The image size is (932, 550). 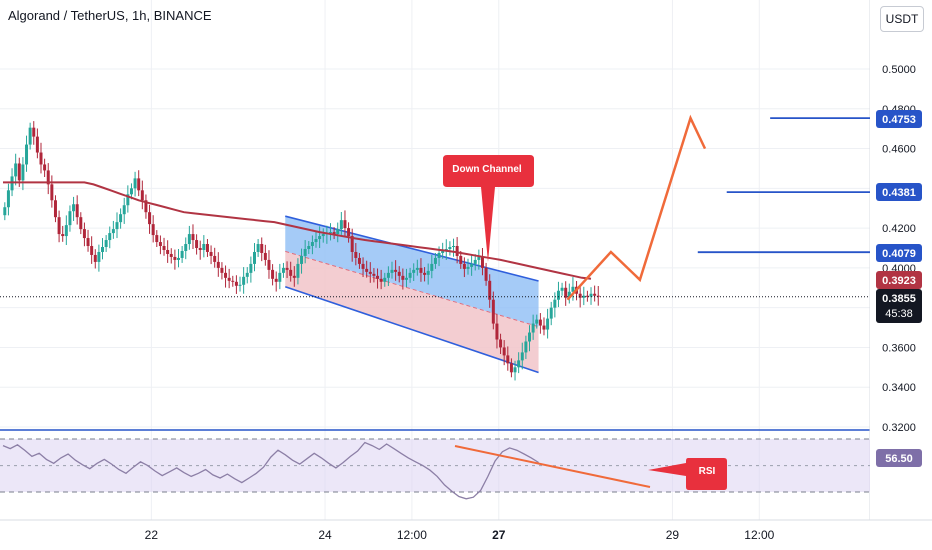 What do you see at coordinates (899, 458) in the screenshot?
I see `rsi-value-badge` at bounding box center [899, 458].